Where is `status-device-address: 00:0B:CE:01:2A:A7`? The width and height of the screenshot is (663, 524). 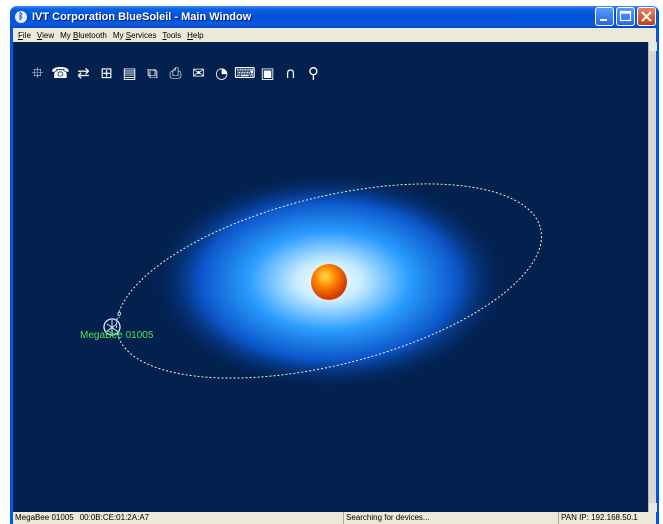 status-device-address: 00:0B:CE:01:2A:A7 is located at coordinates (114, 517).